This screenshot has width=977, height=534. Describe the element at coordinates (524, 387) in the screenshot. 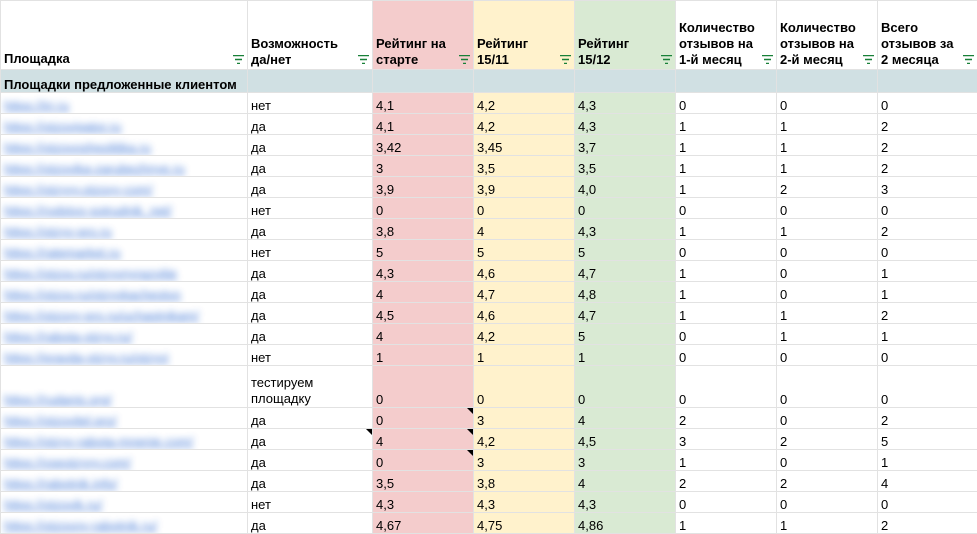

I see `cell-rating-1511: 0` at that location.